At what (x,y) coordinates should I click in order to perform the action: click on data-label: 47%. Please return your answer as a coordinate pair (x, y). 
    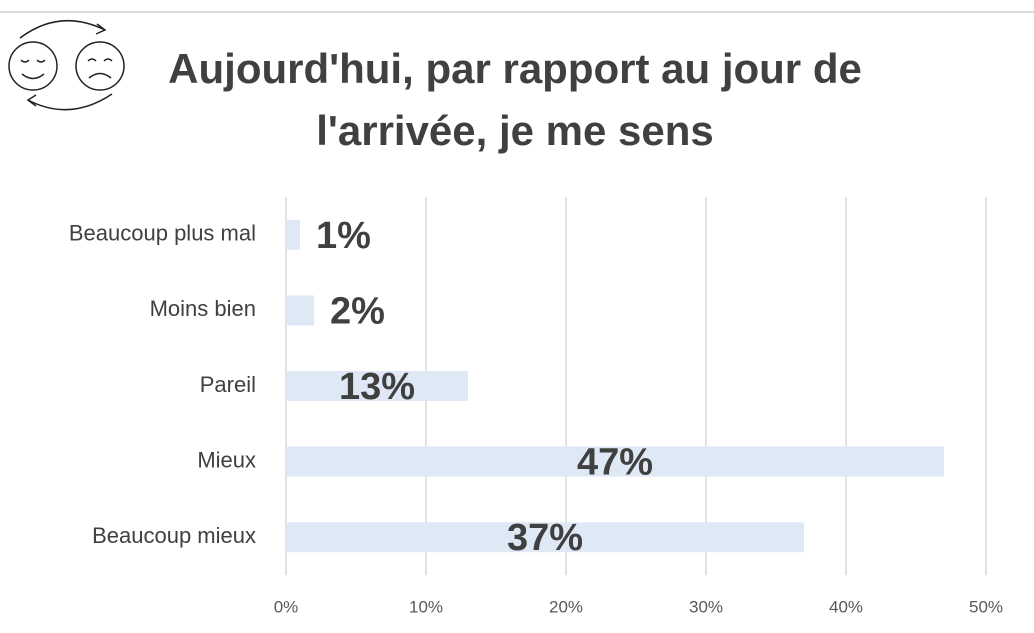
    Looking at the image, I should click on (615, 463).